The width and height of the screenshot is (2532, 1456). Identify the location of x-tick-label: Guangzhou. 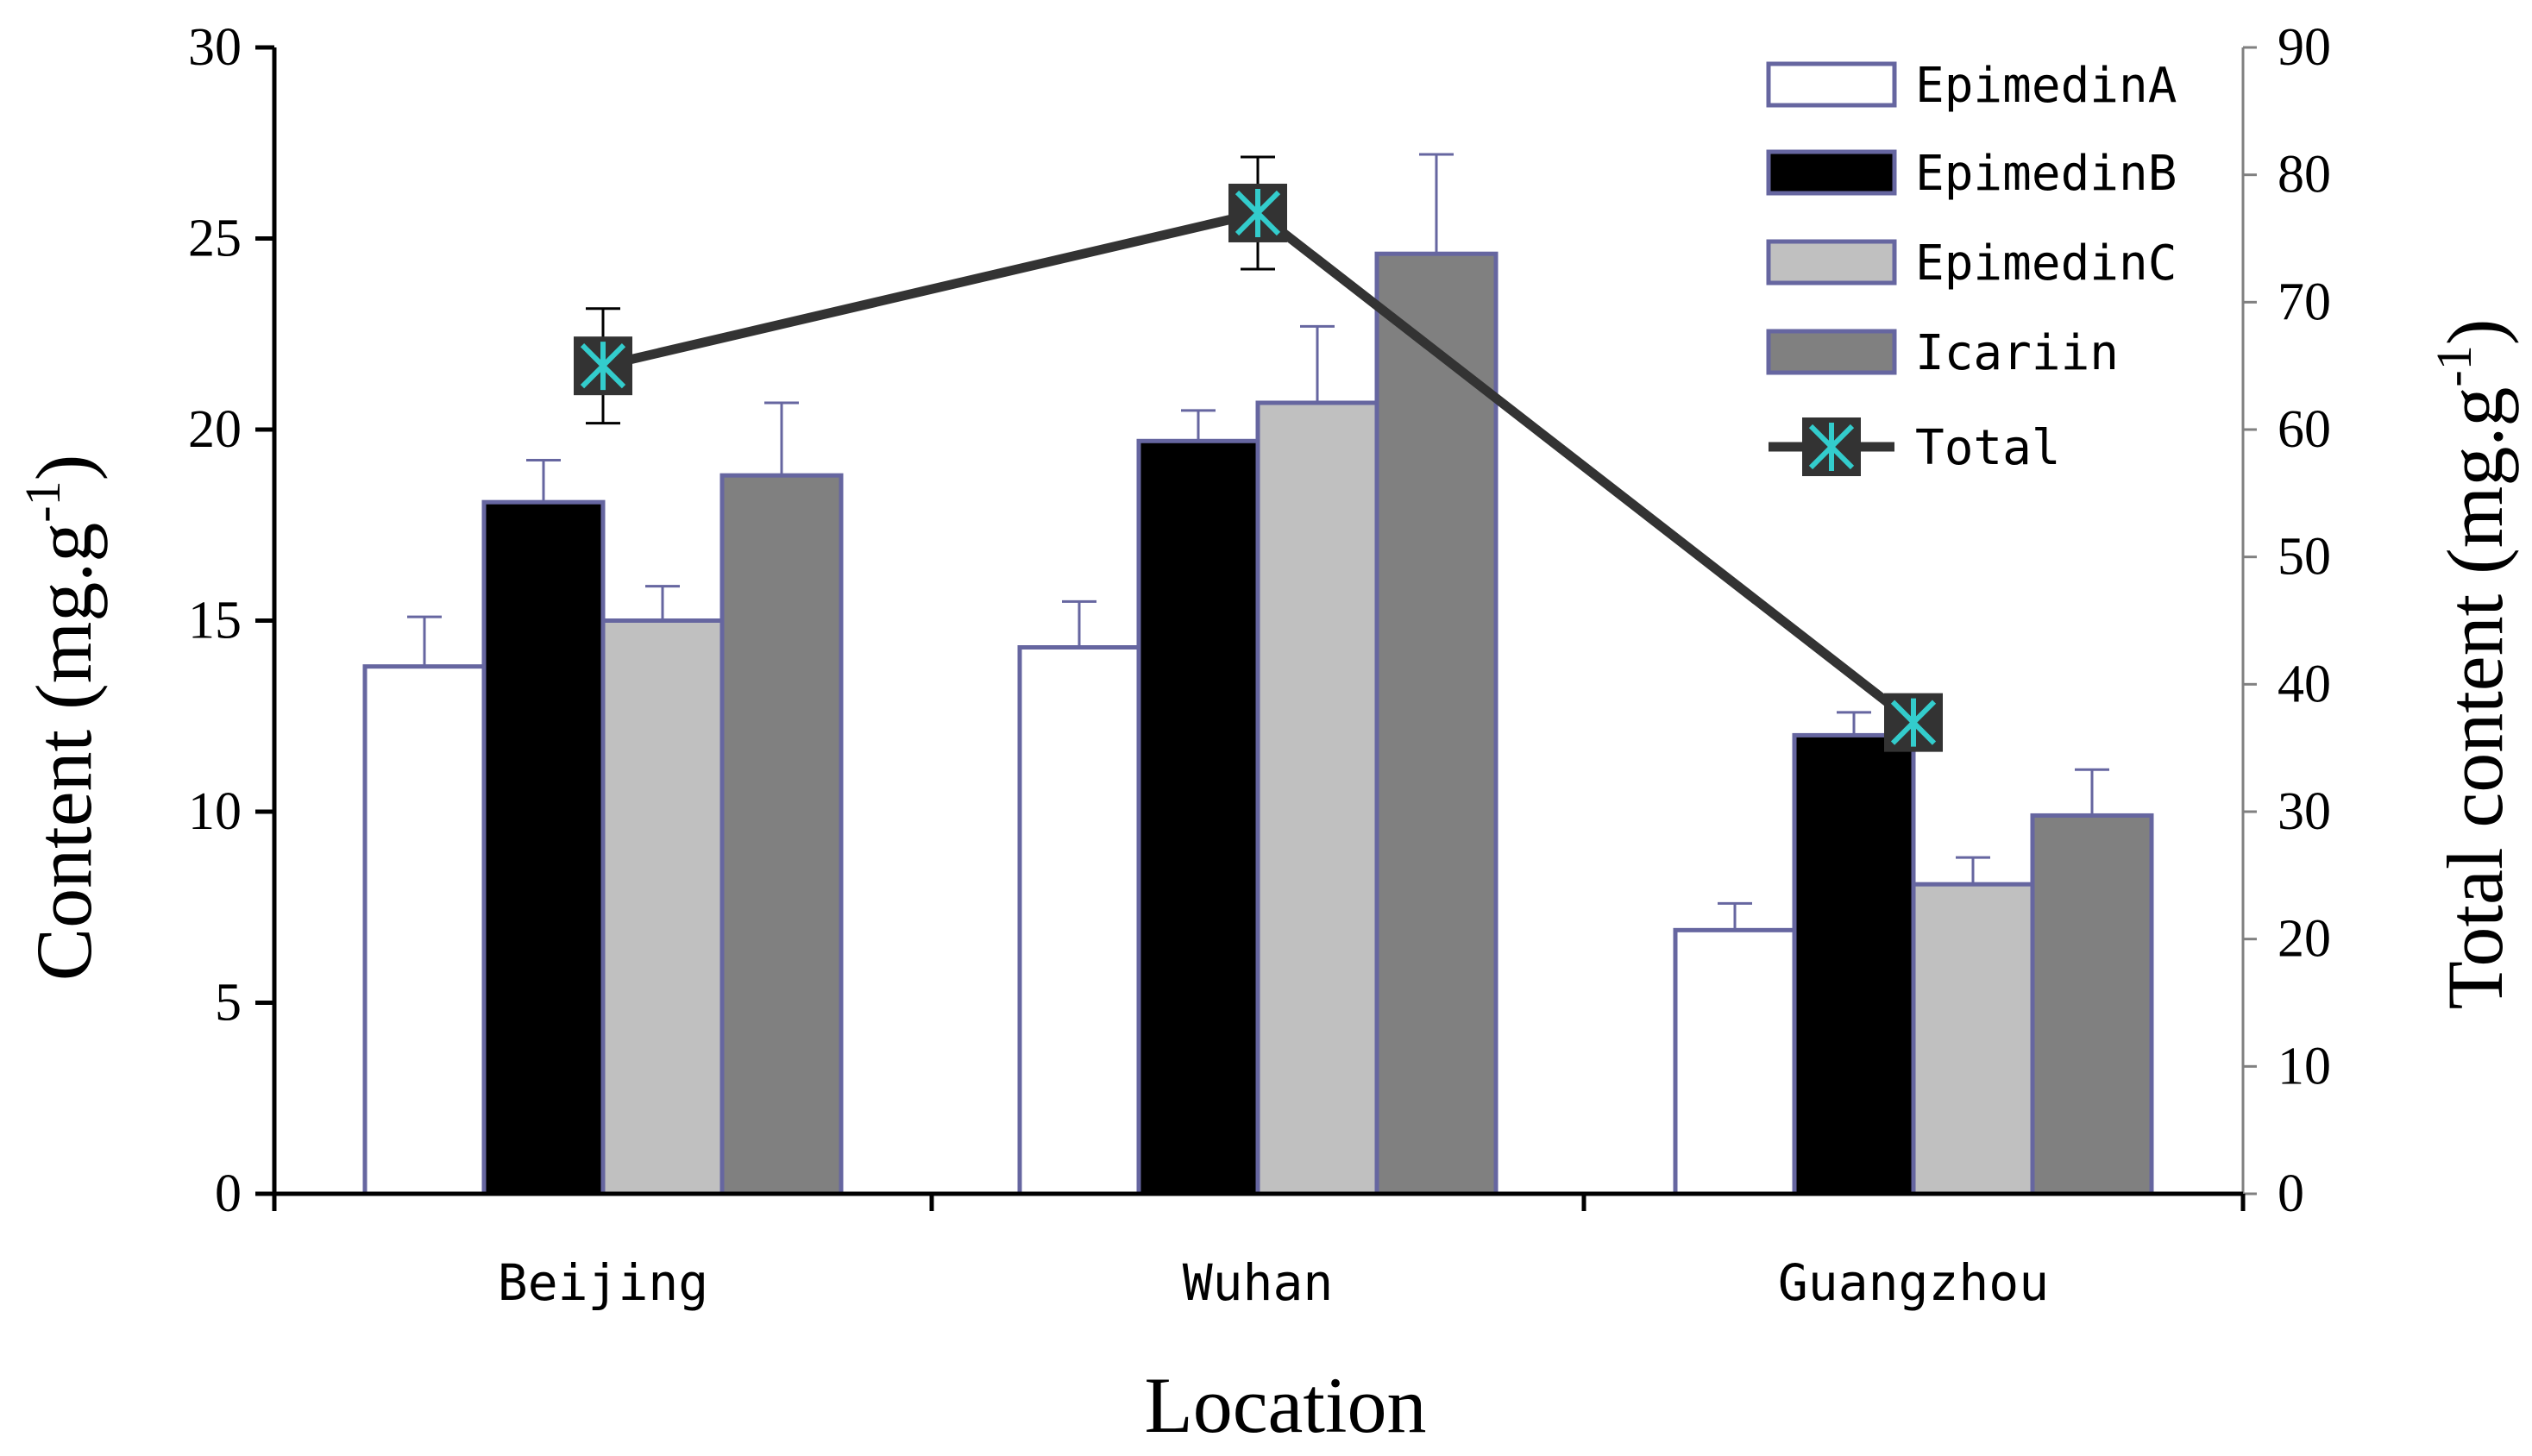
(1914, 1282).